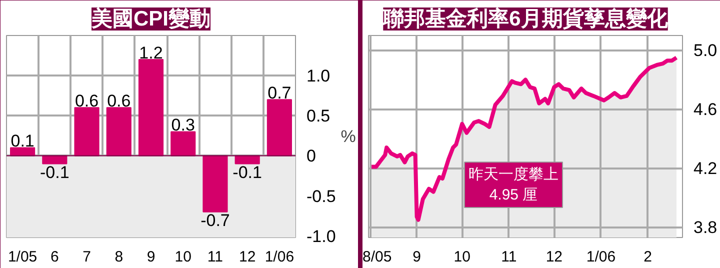 This screenshot has height=268, width=720. Describe the element at coordinates (513, 185) in the screenshot. I see `annotation: 昨天一度攀上 4.95 厘` at that location.